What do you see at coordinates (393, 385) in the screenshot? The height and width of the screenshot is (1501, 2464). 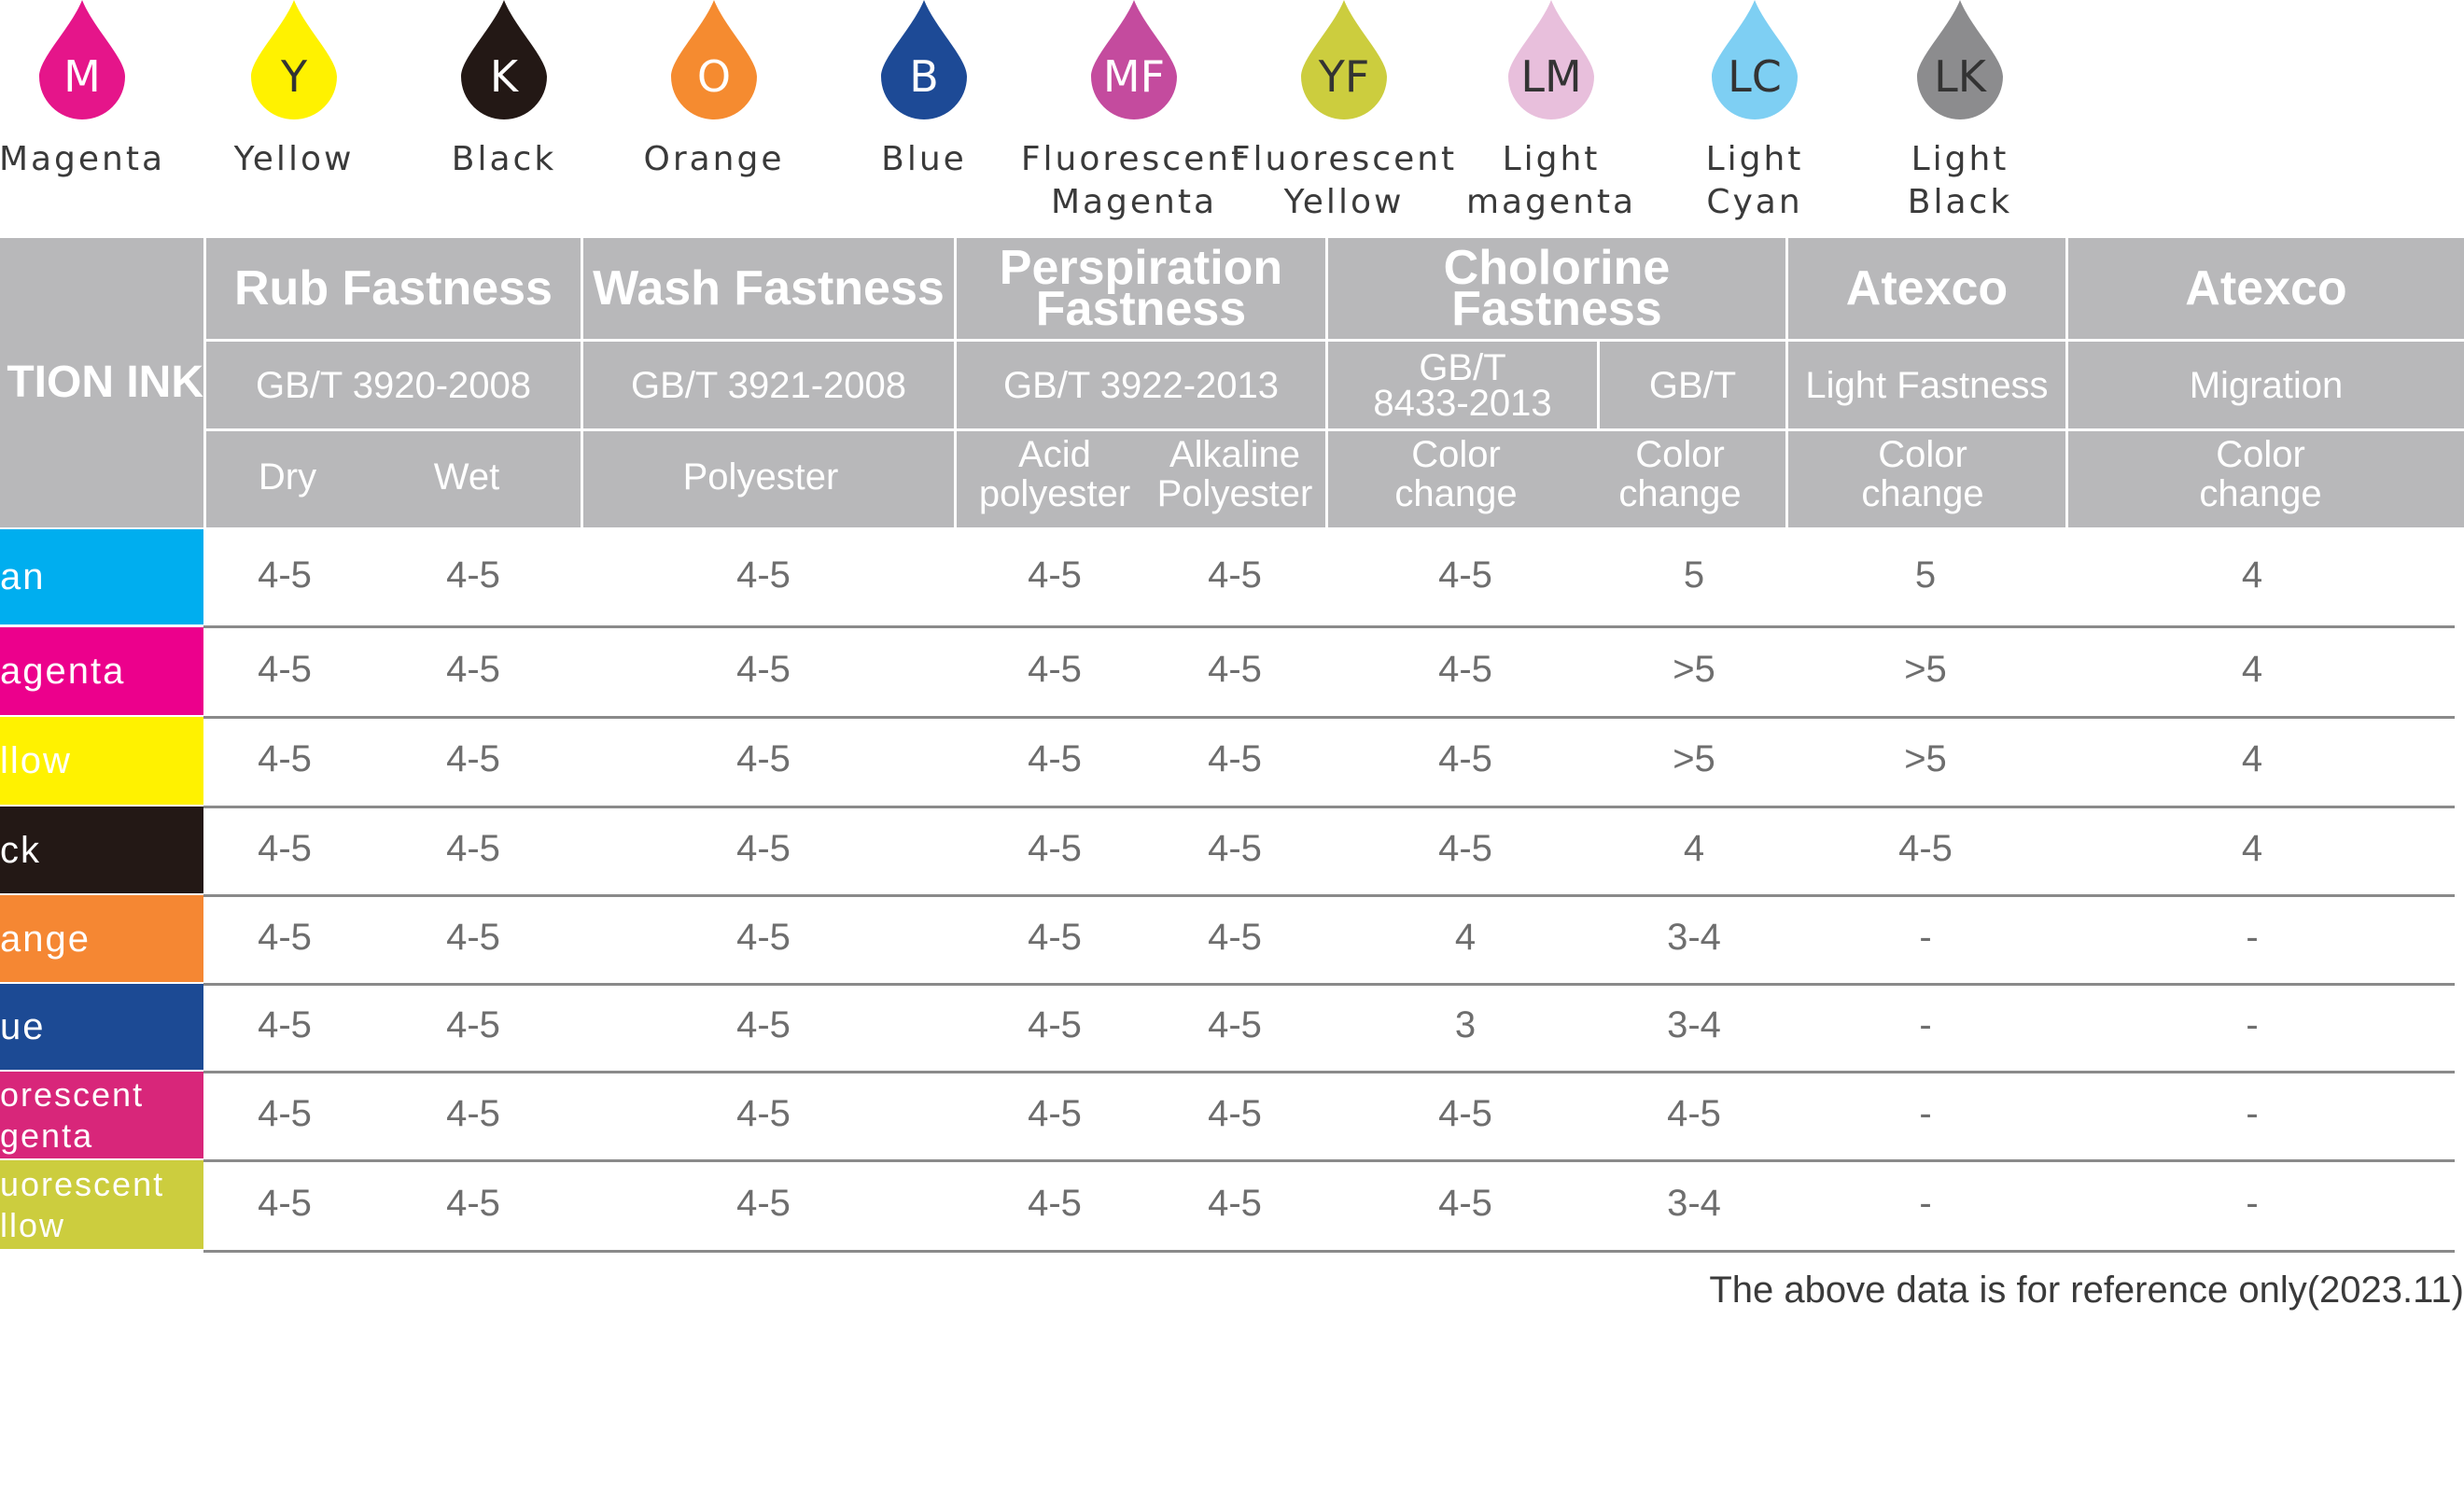 I see `standard-rub: GB/T 3920-2008` at bounding box center [393, 385].